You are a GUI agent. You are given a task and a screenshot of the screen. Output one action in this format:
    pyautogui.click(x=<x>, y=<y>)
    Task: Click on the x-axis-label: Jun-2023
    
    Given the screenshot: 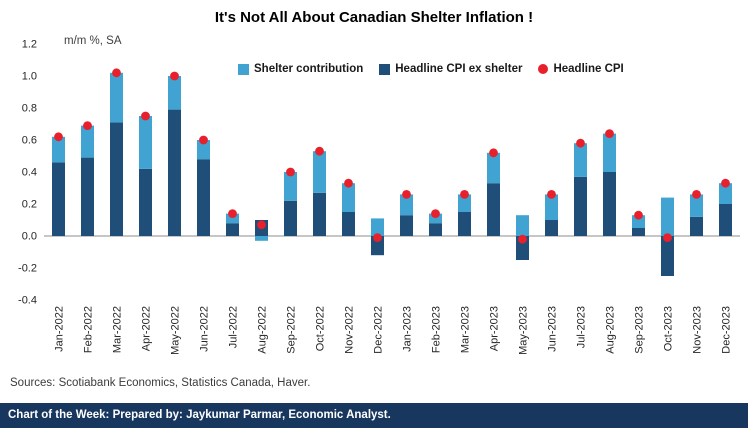 What is the action you would take?
    pyautogui.click(x=553, y=329)
    